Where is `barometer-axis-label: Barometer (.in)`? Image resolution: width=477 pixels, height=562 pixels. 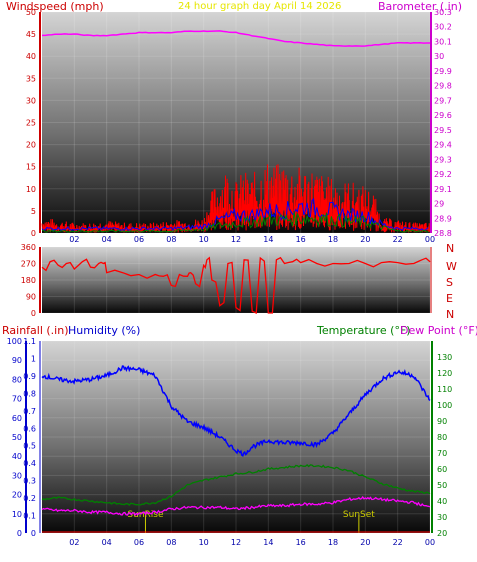
barometer-axis-label: Barometer (.in) is located at coordinates (420, 6).